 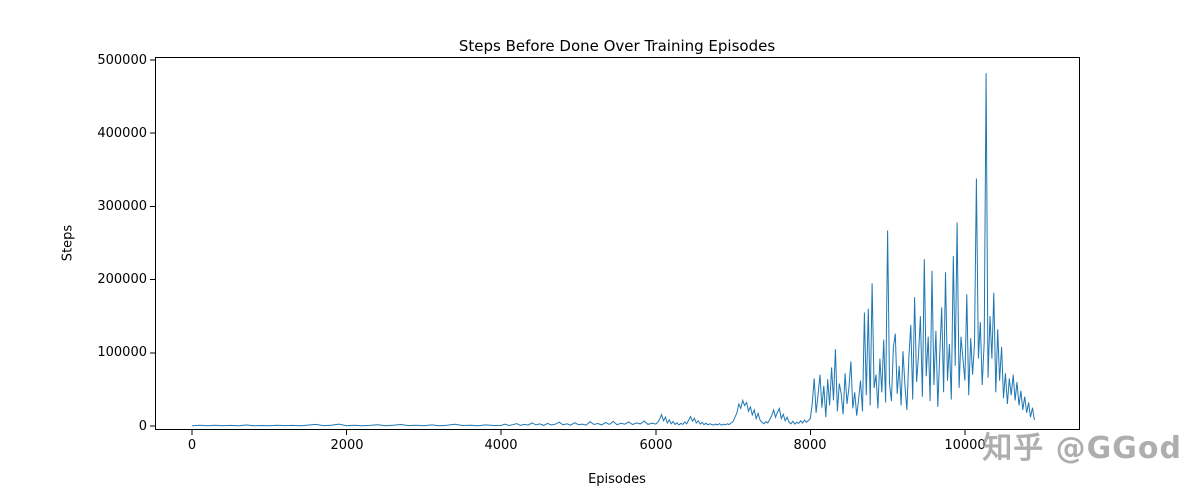 What do you see at coordinates (122, 206) in the screenshot?
I see `y-tick-label: 300000` at bounding box center [122, 206].